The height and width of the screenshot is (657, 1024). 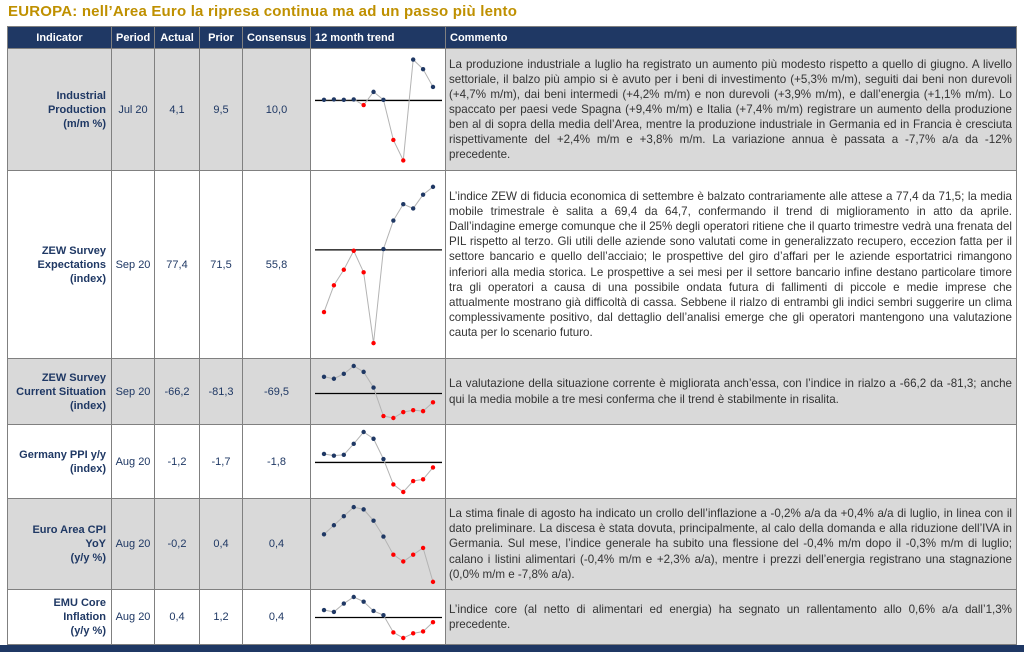 I want to click on indicator-unit: (m/m %), so click(x=84, y=123).